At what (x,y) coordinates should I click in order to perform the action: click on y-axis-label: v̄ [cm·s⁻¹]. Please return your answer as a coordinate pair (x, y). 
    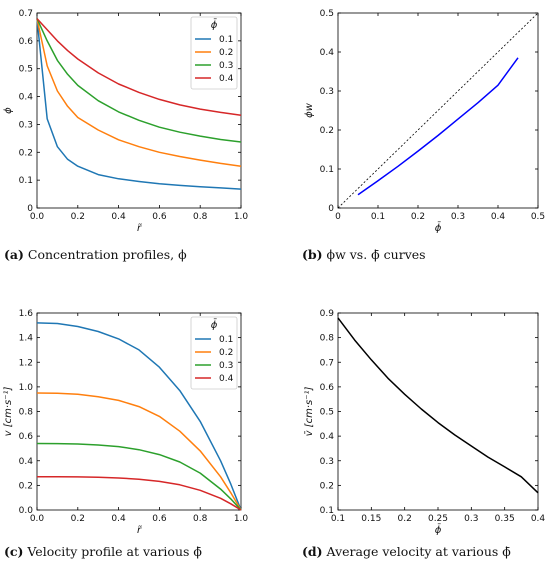
    Looking at the image, I should click on (309, 412).